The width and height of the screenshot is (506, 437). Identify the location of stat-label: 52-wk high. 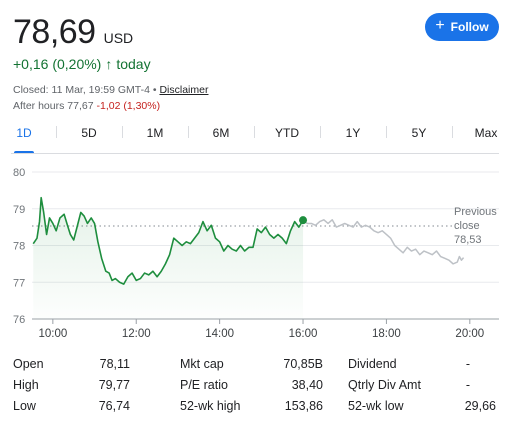
(210, 406).